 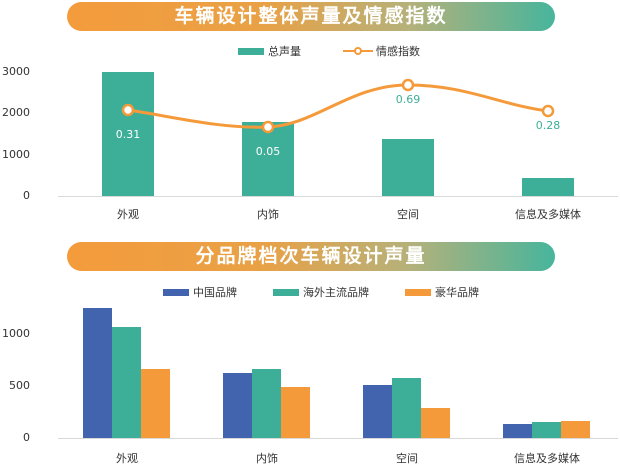 What do you see at coordinates (336, 292) in the screenshot?
I see `legend-overseas: 海外主流品牌` at bounding box center [336, 292].